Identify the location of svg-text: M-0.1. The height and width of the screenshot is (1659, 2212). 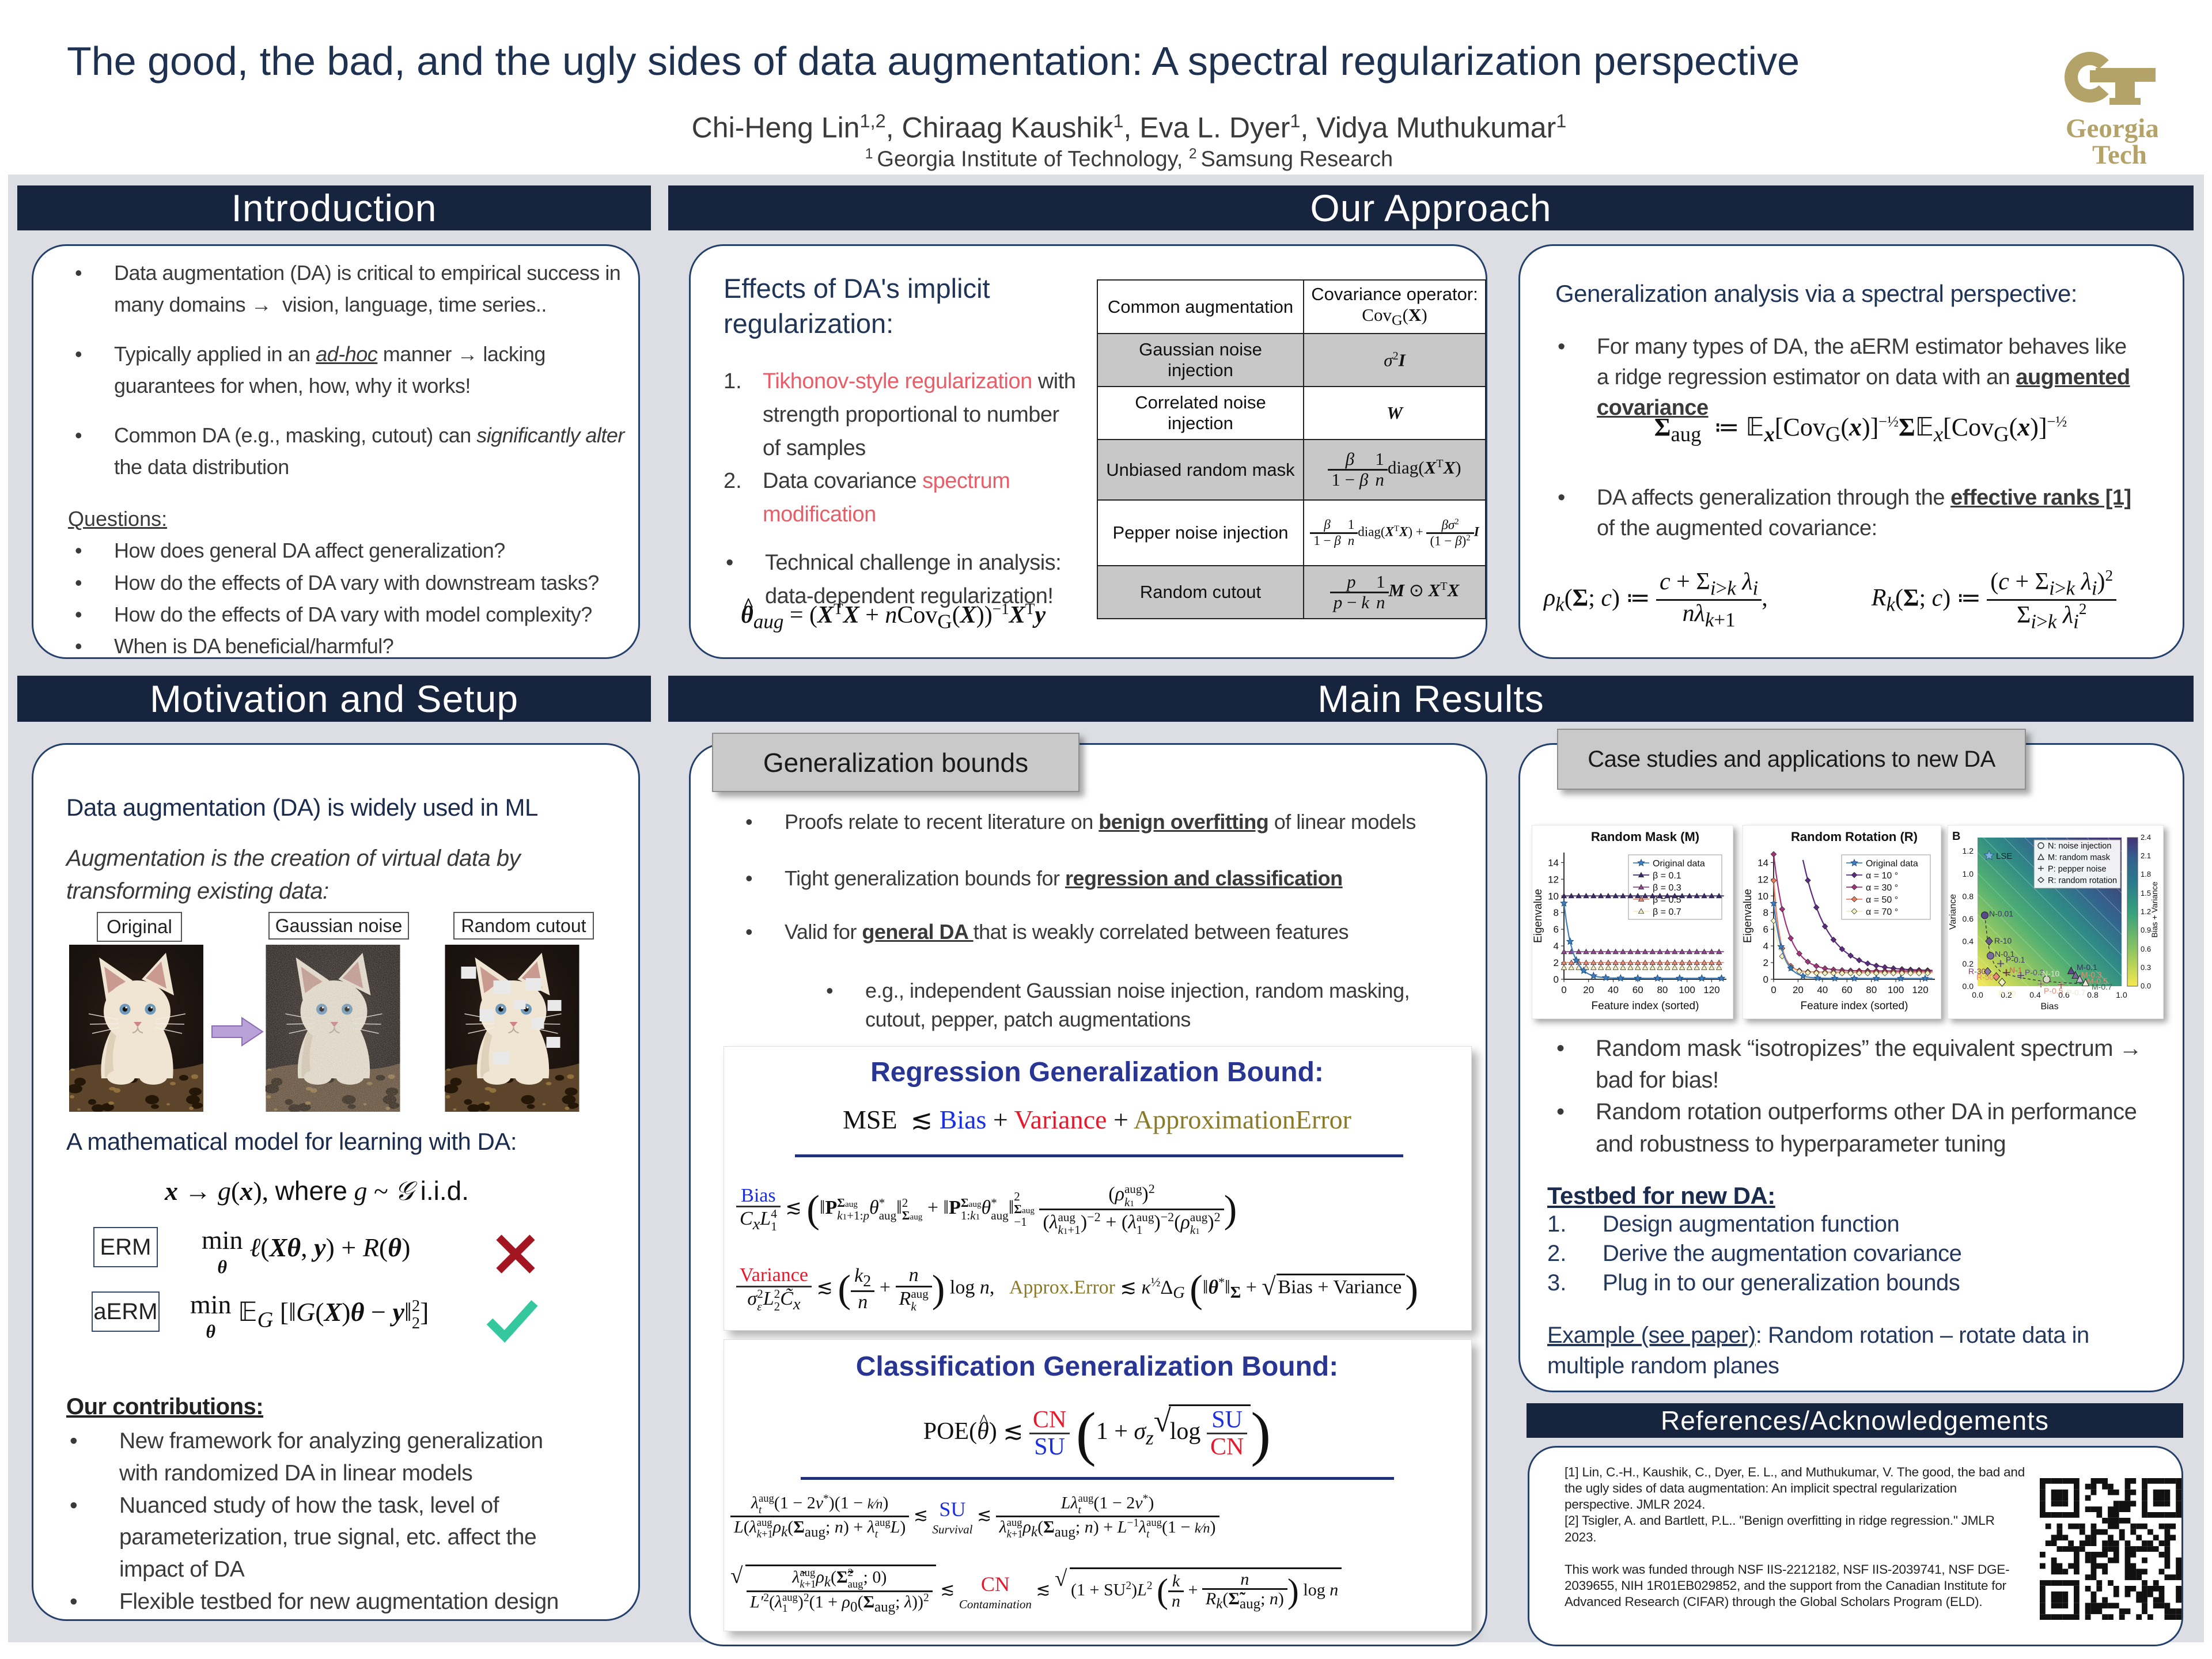
(2087, 967).